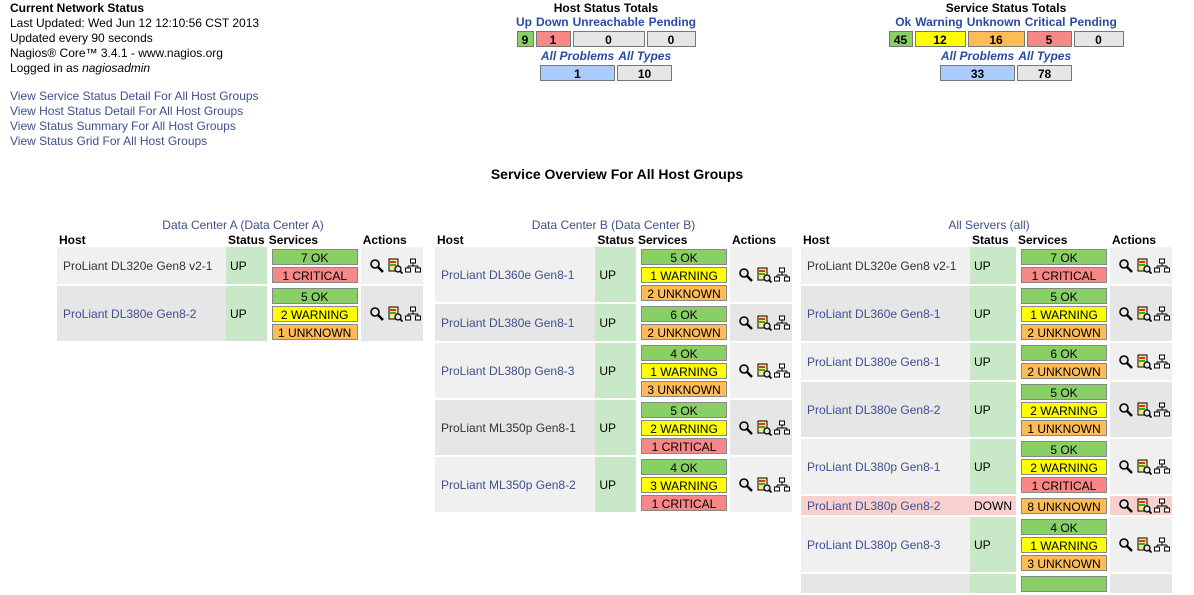 The height and width of the screenshot is (595, 1194). I want to click on hostgroup-name-link: Data Center A, so click(199, 225).